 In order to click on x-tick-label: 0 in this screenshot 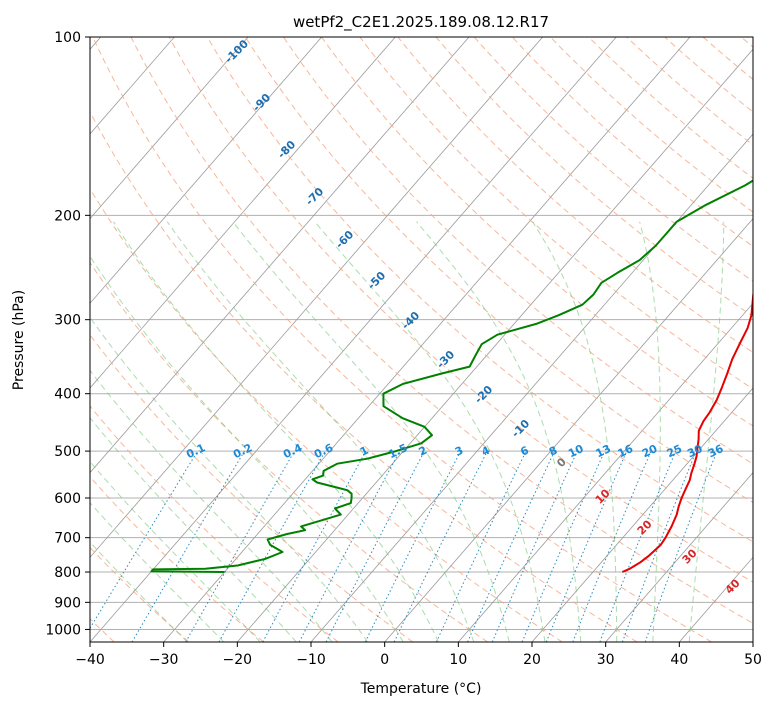, I will do `click(384, 660)`.